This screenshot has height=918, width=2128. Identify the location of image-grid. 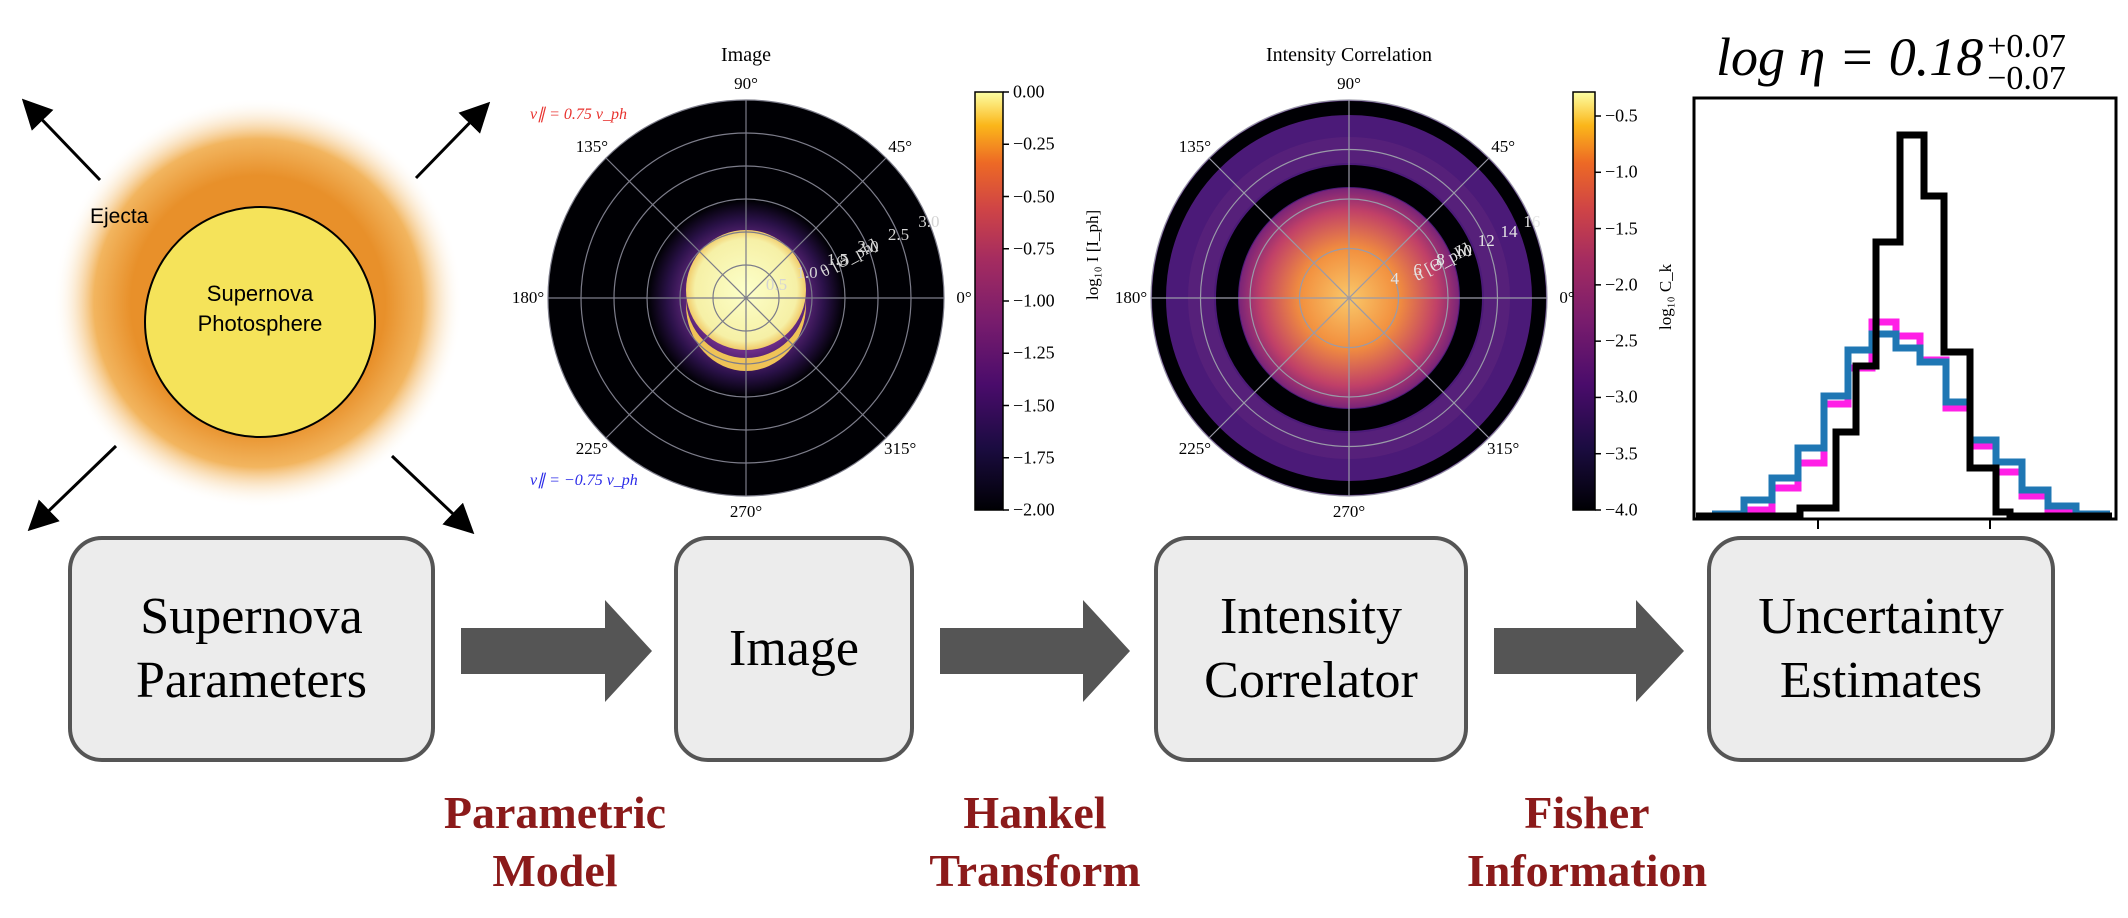
(746, 298).